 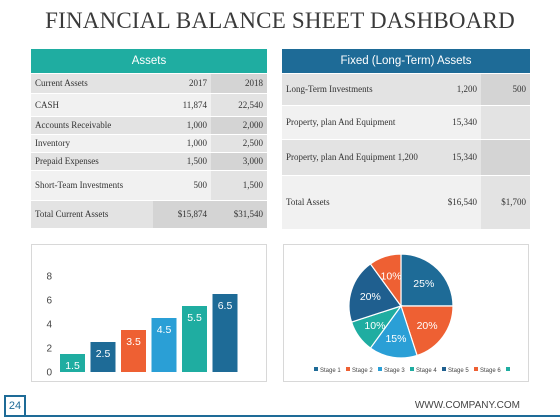 I want to click on y-tick-label: 0, so click(x=49, y=373).